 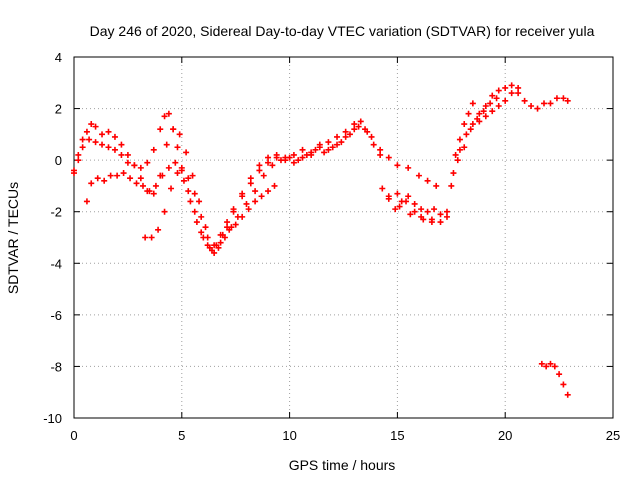 What do you see at coordinates (505, 435) in the screenshot?
I see `x-tick-label: 20` at bounding box center [505, 435].